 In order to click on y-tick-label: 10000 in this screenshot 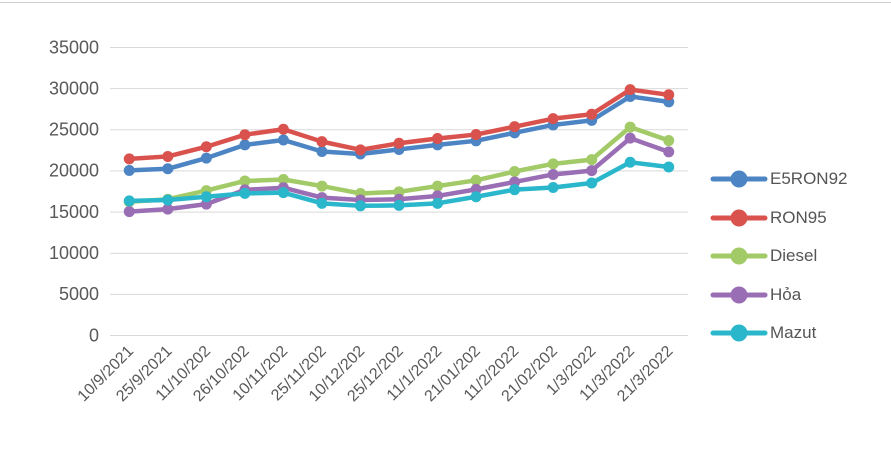, I will do `click(74, 253)`.